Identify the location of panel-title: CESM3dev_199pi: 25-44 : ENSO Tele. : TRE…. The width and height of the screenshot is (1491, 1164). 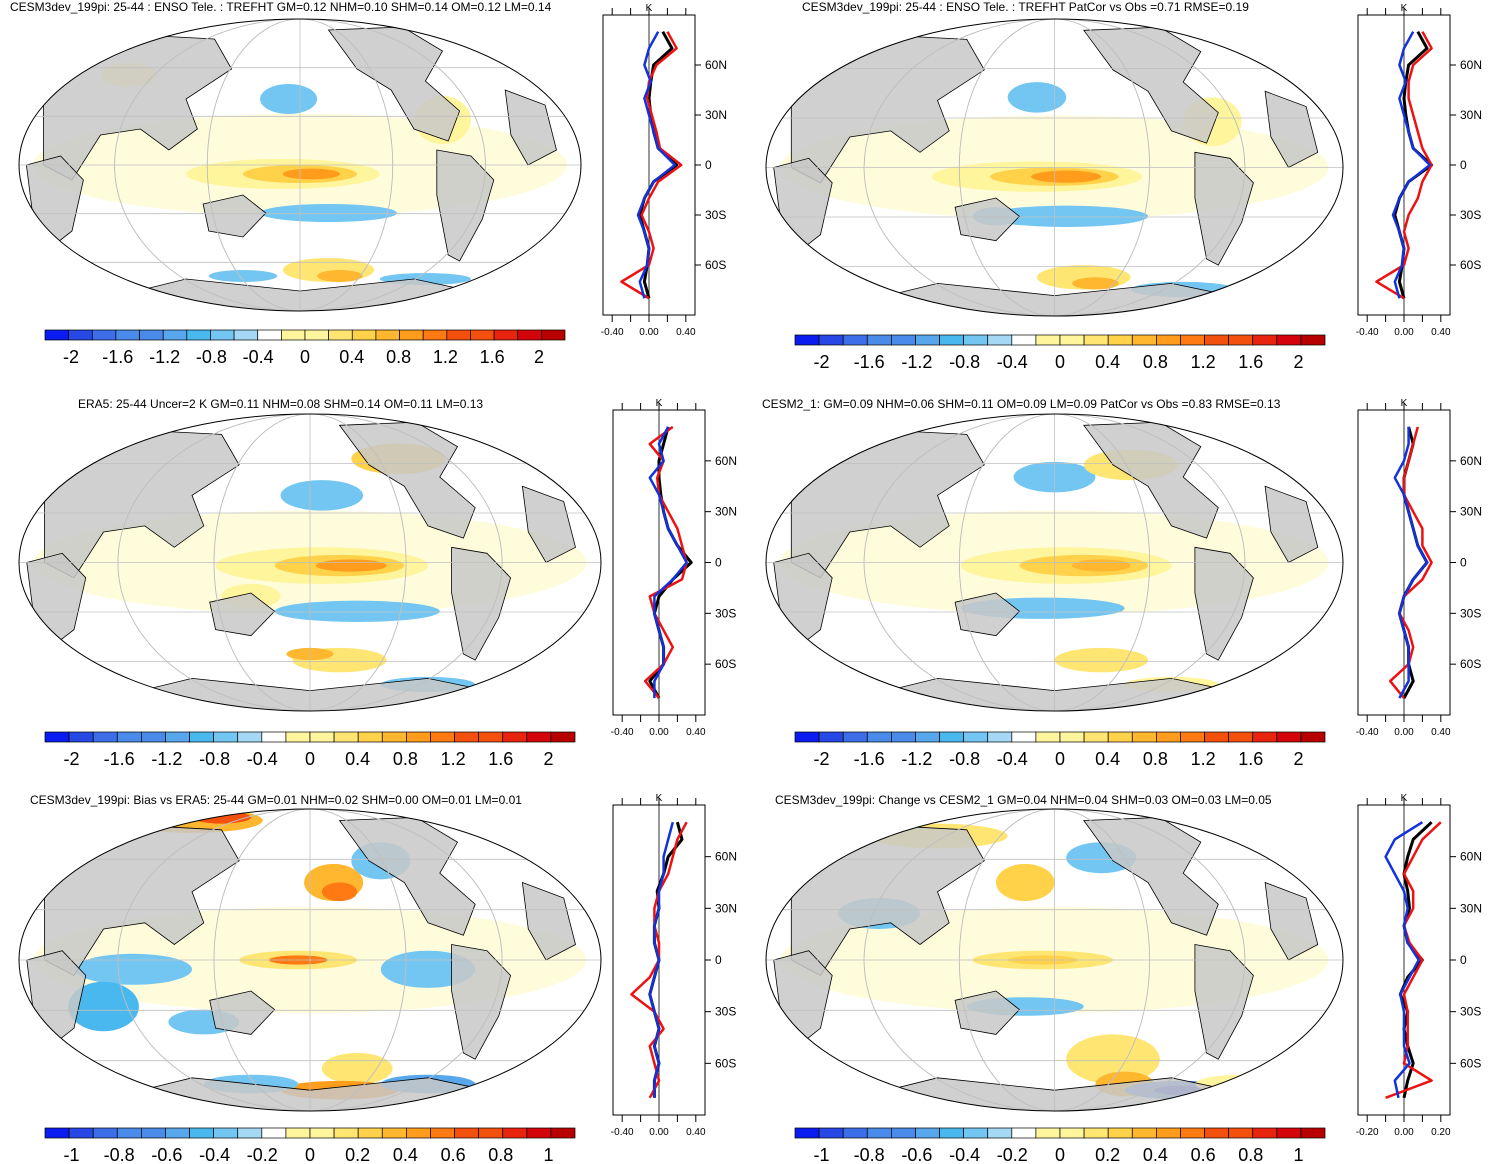
(1025, 7).